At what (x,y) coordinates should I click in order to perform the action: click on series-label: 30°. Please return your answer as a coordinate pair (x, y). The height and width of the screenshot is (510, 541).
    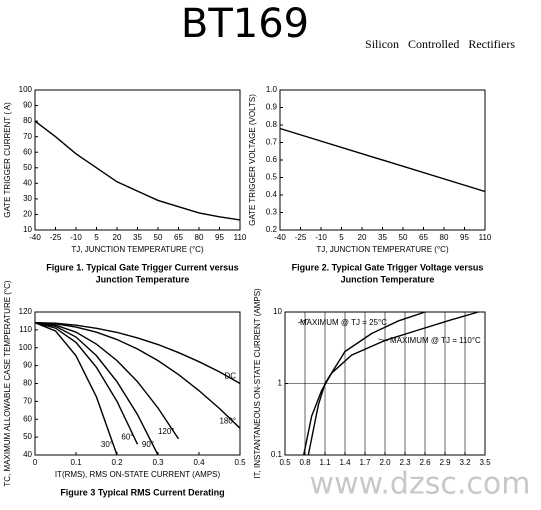
    Looking at the image, I should click on (107, 444).